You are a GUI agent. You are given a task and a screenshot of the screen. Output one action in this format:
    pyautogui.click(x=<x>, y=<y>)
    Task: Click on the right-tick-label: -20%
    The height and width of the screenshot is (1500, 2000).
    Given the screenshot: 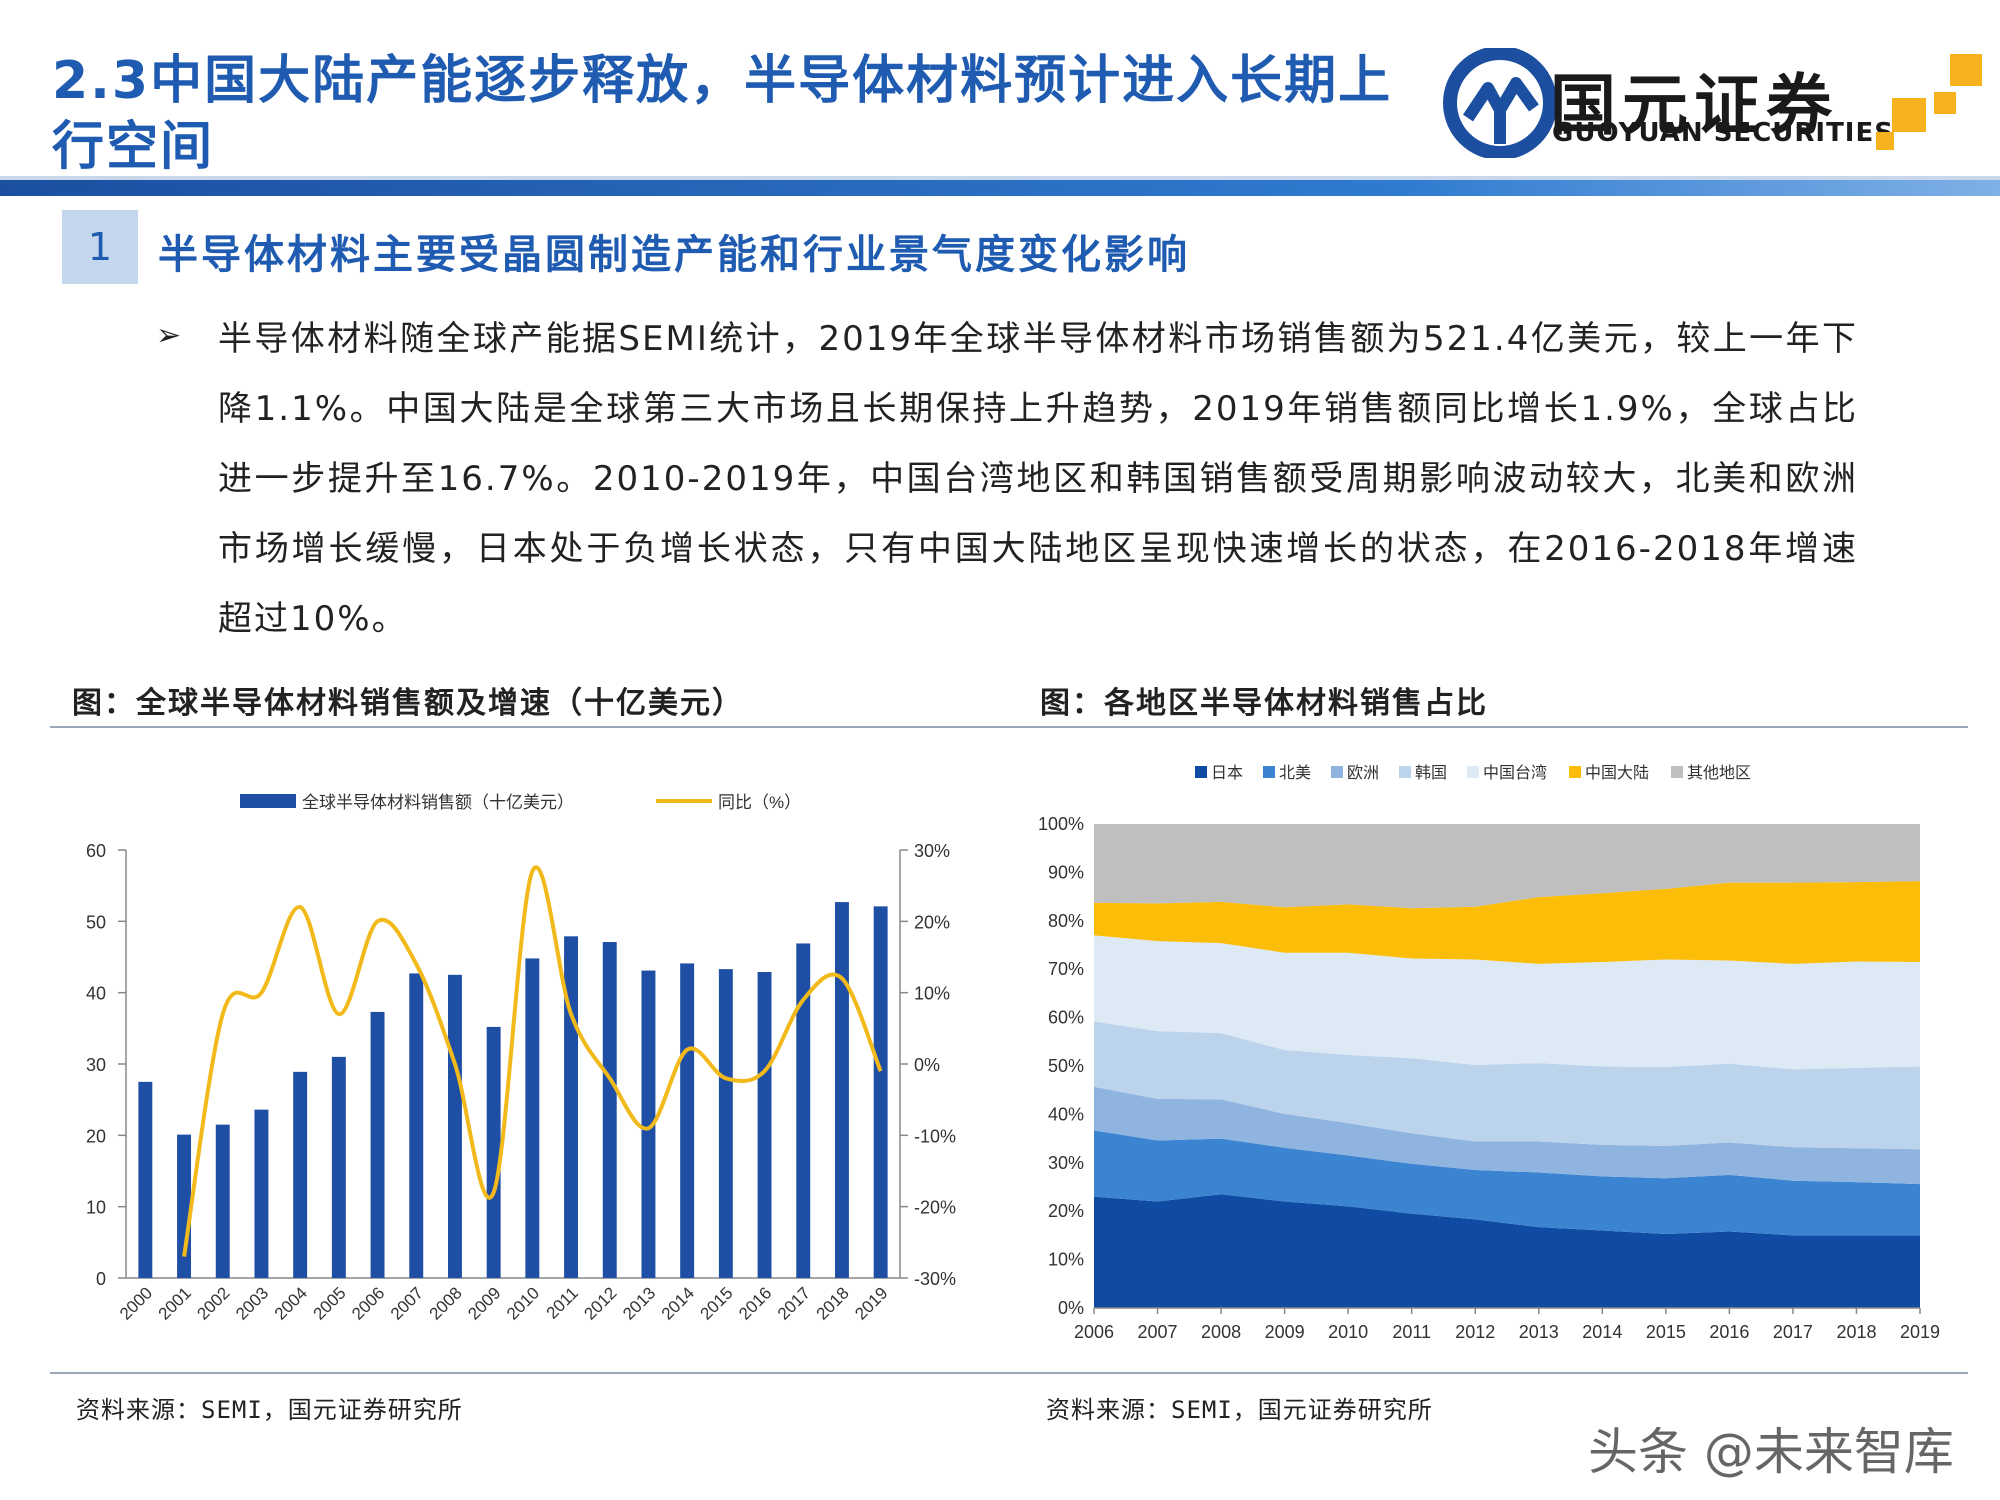 What is the action you would take?
    pyautogui.click(x=935, y=1208)
    